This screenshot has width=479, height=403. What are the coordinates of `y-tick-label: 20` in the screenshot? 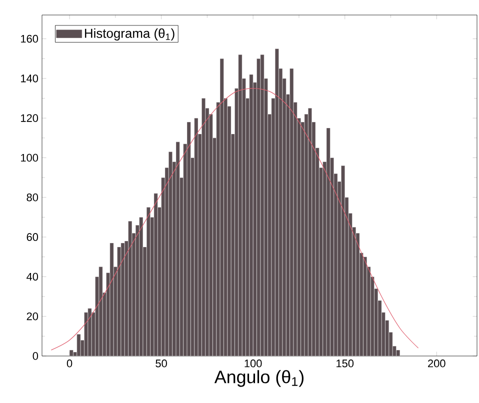 It's located at (32, 316).